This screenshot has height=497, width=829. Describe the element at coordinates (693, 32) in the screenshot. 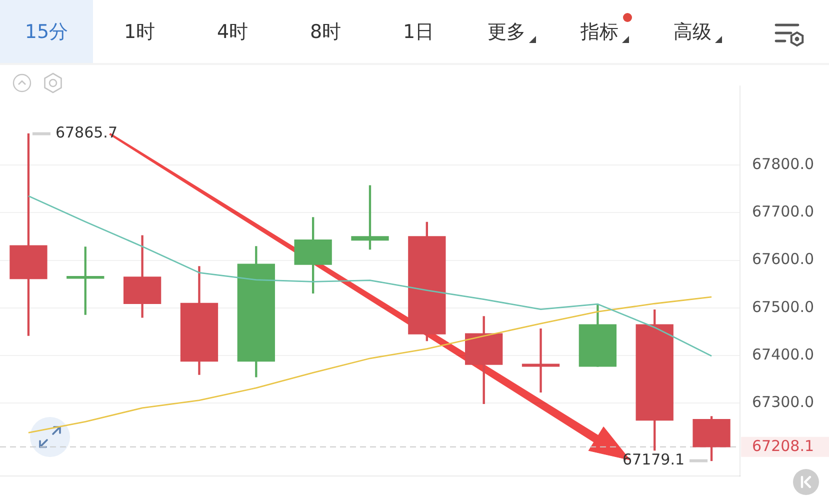

I see `text: 高级` at that location.